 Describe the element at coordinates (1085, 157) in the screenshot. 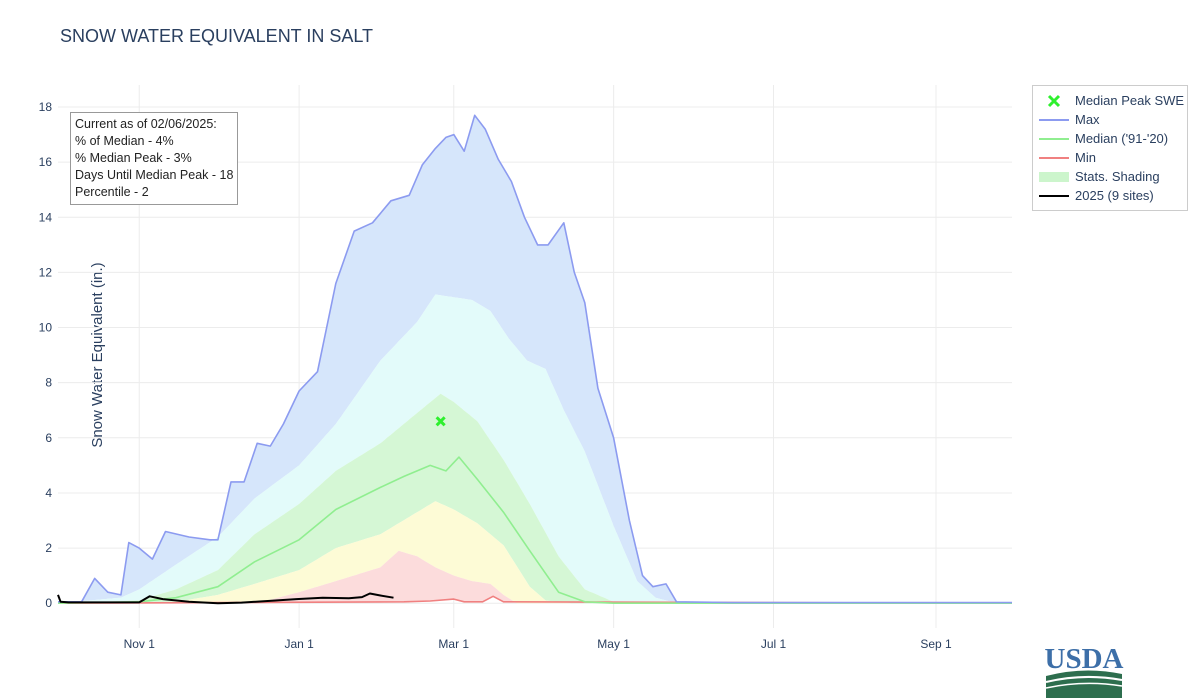

I see `legend-label: Min` at that location.